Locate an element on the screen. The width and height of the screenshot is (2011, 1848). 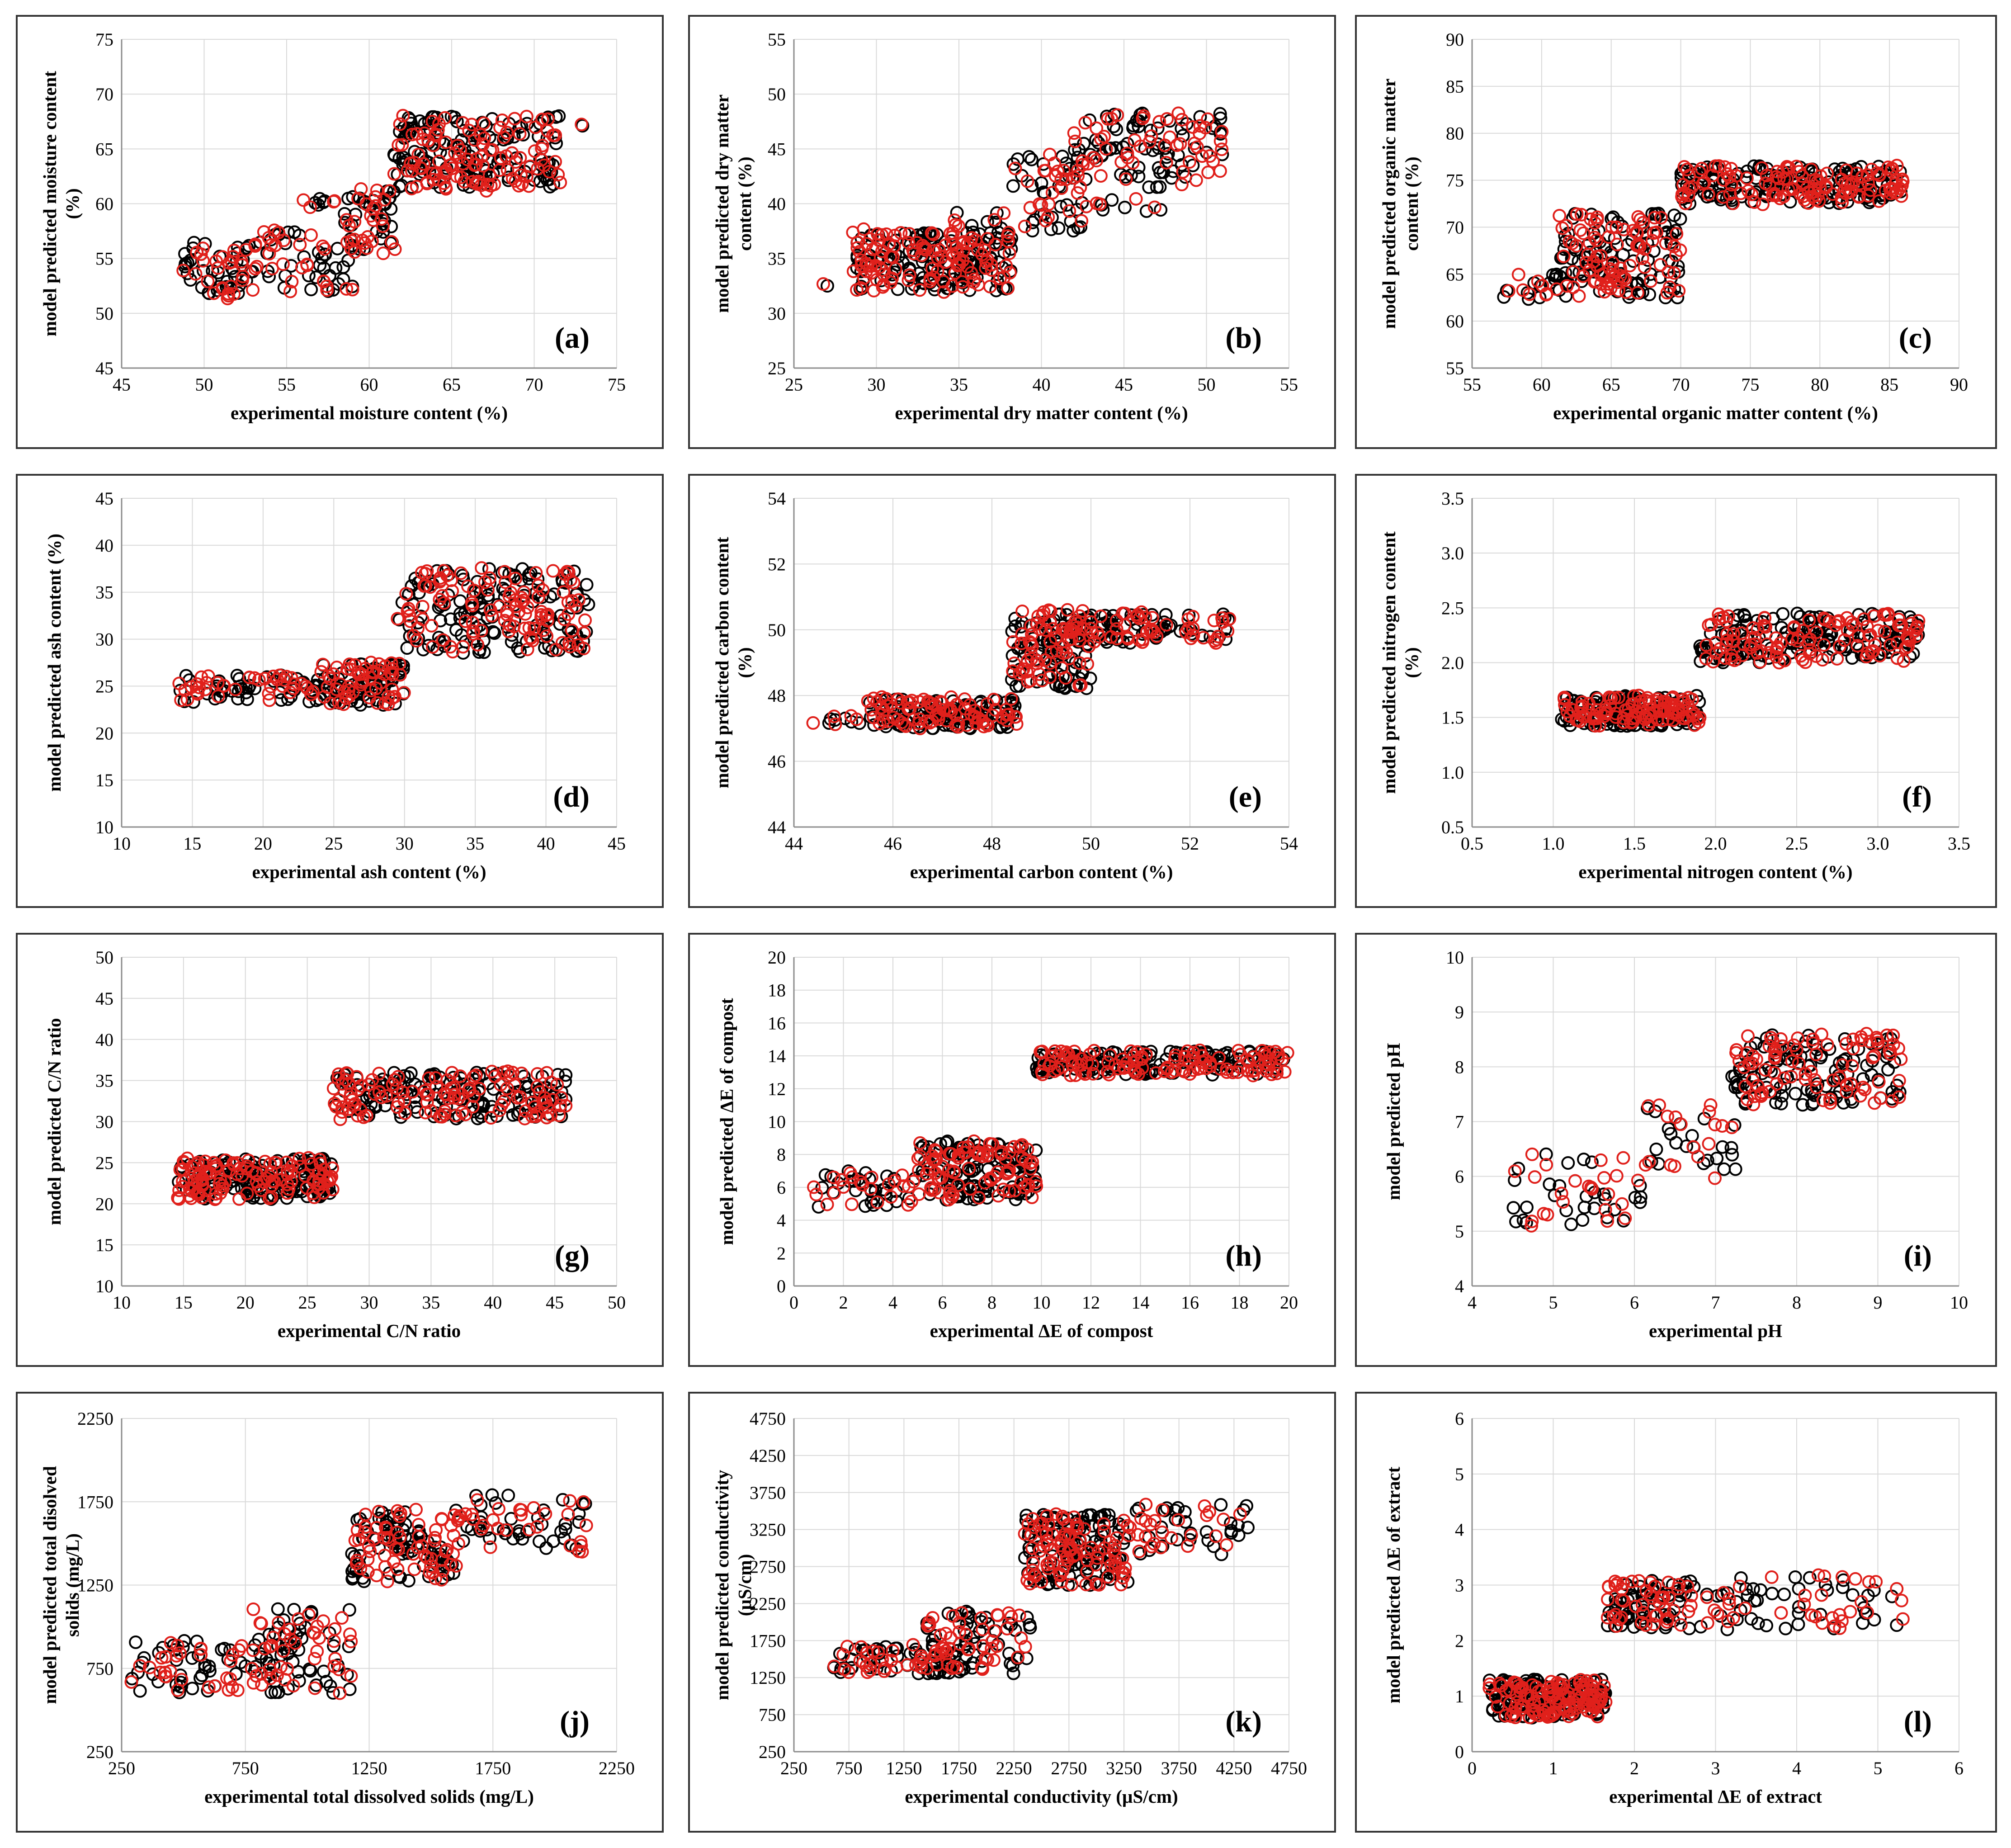
x-tick-label: 35 is located at coordinates (431, 1303).